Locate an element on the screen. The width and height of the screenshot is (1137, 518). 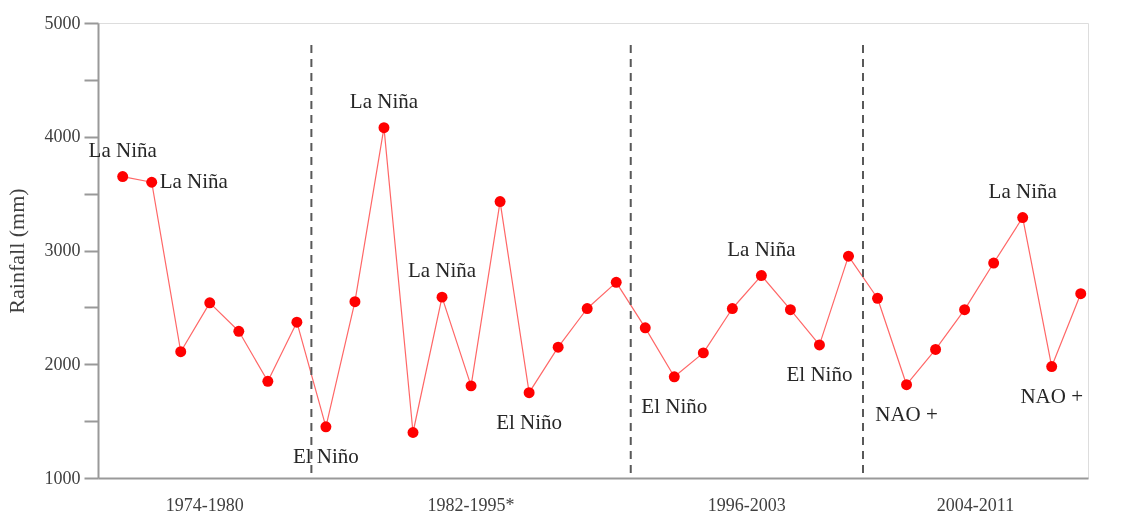
y-tick-label: 4000 is located at coordinates (62, 136).